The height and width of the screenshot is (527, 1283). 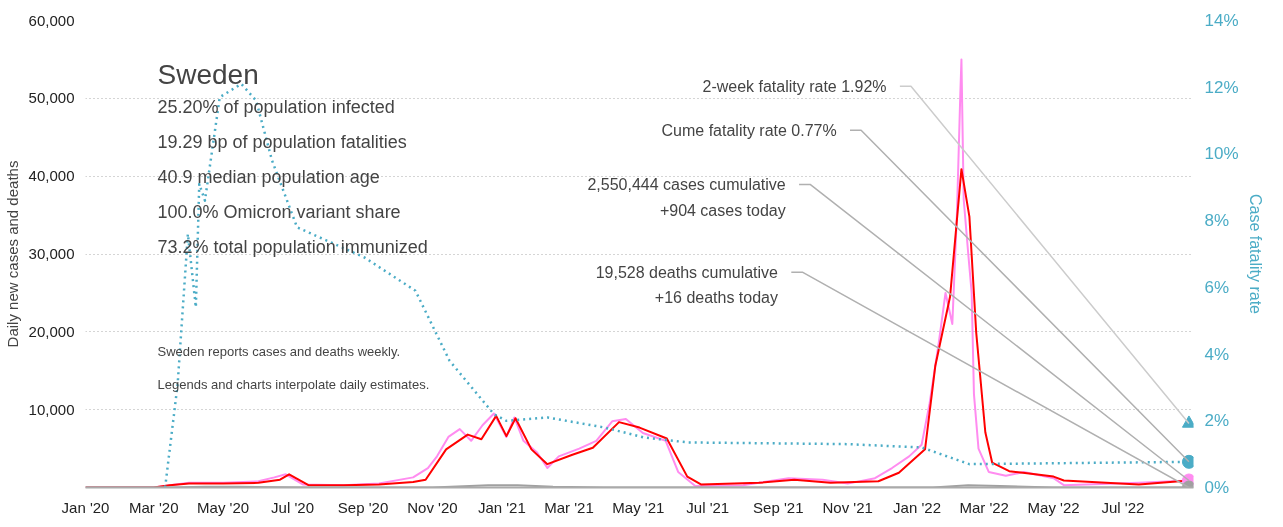 What do you see at coordinates (917, 507) in the screenshot?
I see `x-tick-label: Jan '22` at bounding box center [917, 507].